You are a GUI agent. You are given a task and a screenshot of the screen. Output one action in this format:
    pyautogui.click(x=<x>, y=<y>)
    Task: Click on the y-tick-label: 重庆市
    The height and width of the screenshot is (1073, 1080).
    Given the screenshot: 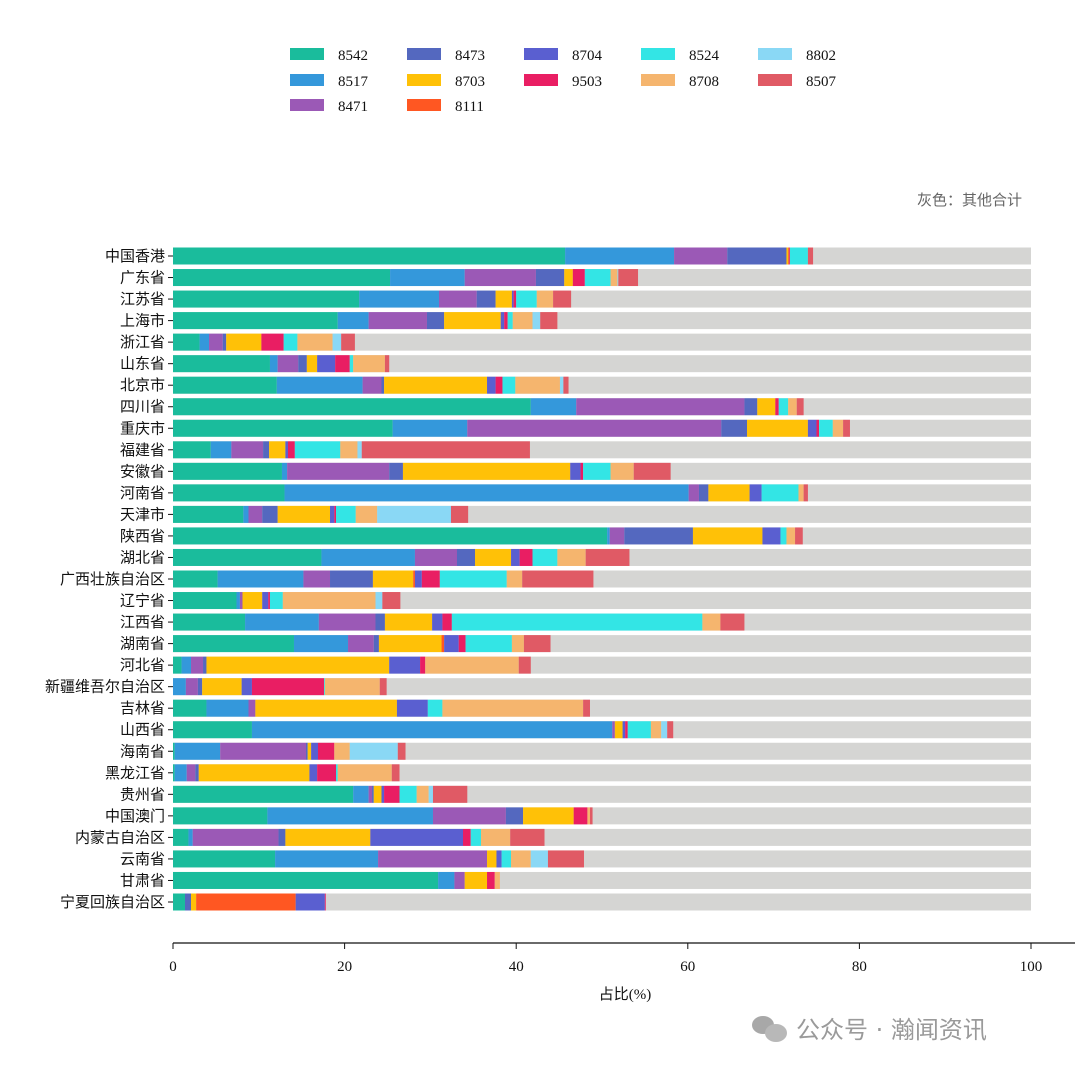 What is the action you would take?
    pyautogui.click(x=142, y=428)
    